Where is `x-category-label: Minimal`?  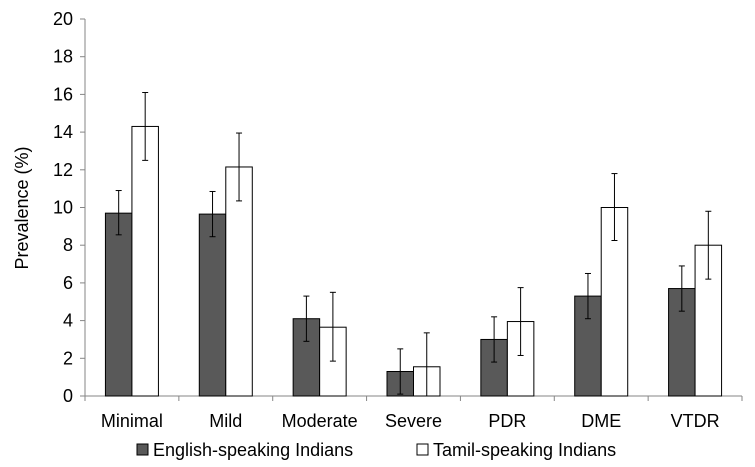
x-category-label: Minimal is located at coordinates (132, 421).